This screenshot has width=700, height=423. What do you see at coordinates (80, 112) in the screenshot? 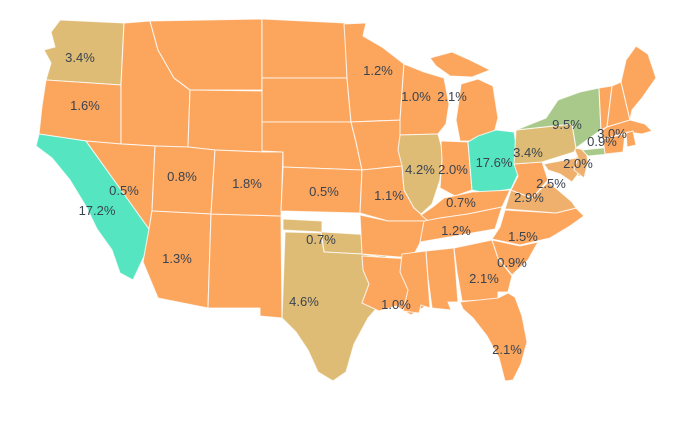
I see `state-oregon` at bounding box center [80, 112].